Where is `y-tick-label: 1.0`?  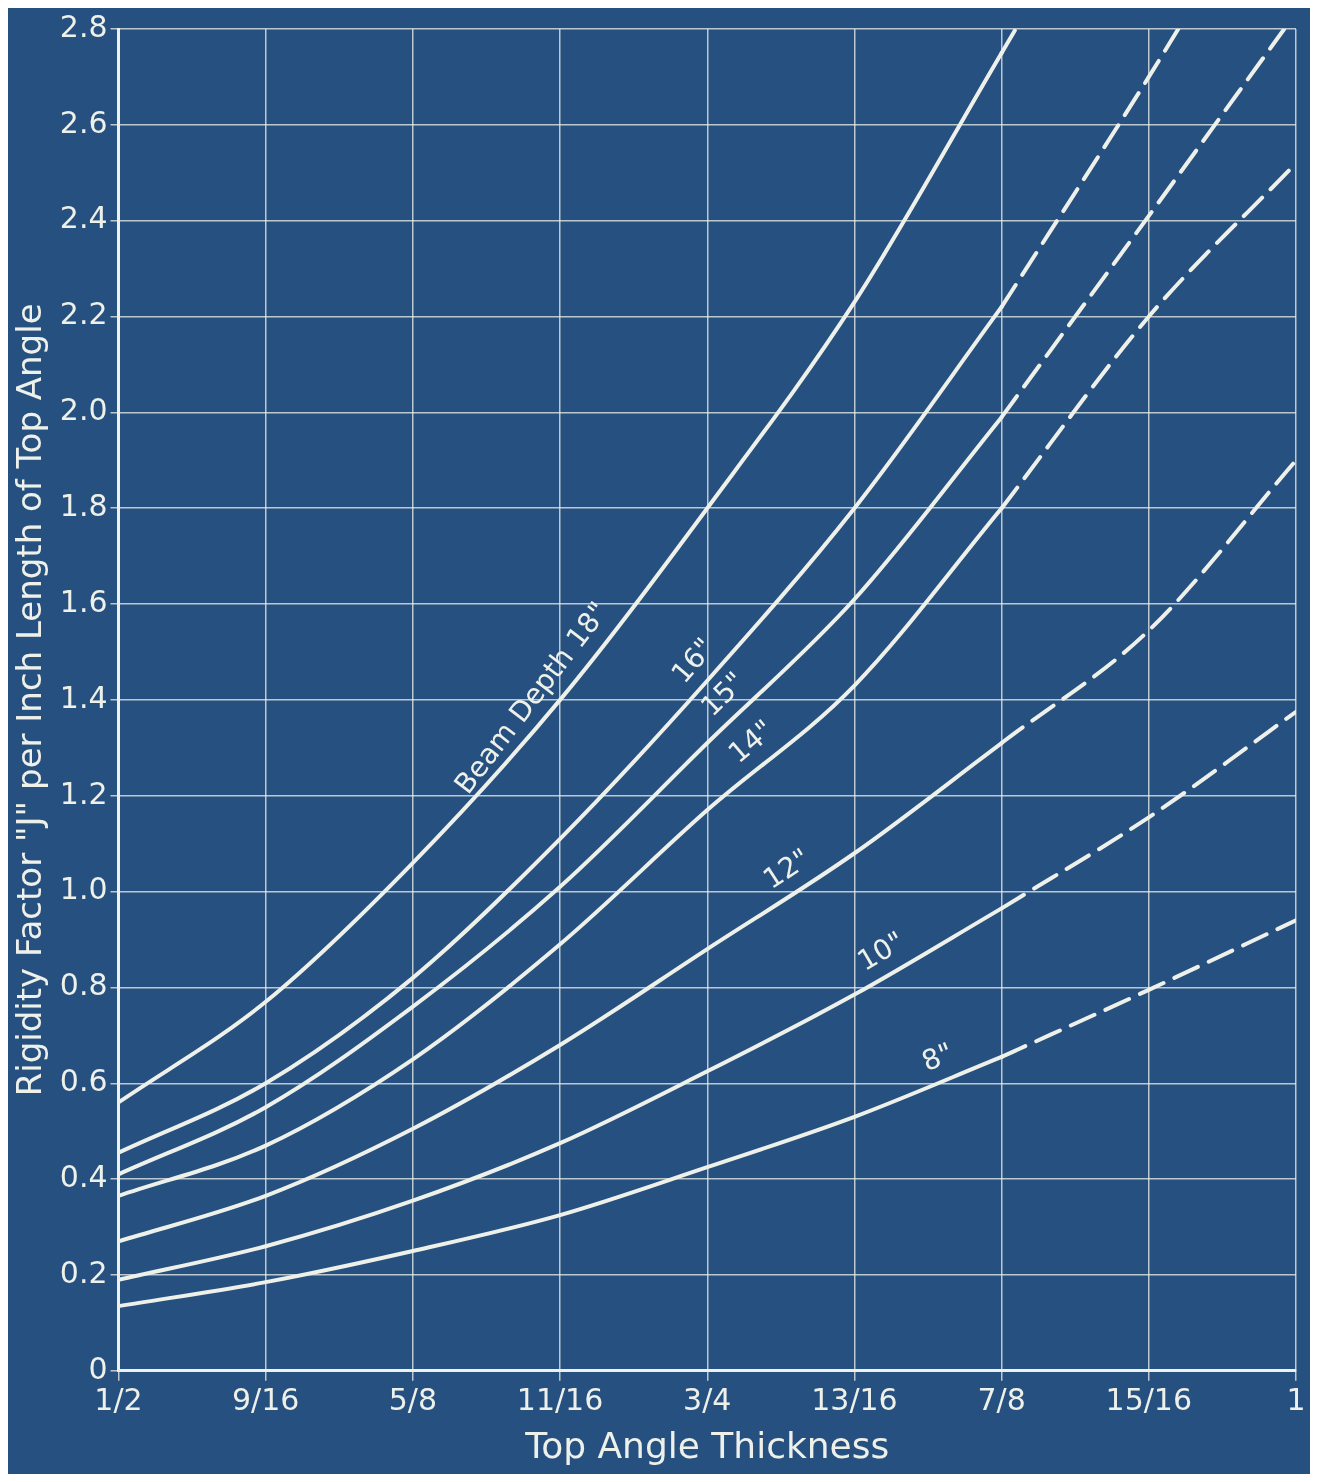
y-tick-label: 1.0 is located at coordinates (83, 889).